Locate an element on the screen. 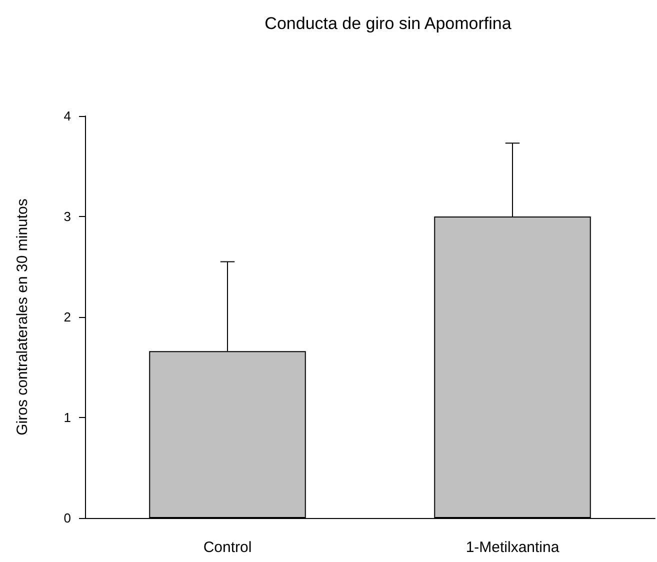 This screenshot has height=562, width=657. y-tick-label: 2 is located at coordinates (67, 317).